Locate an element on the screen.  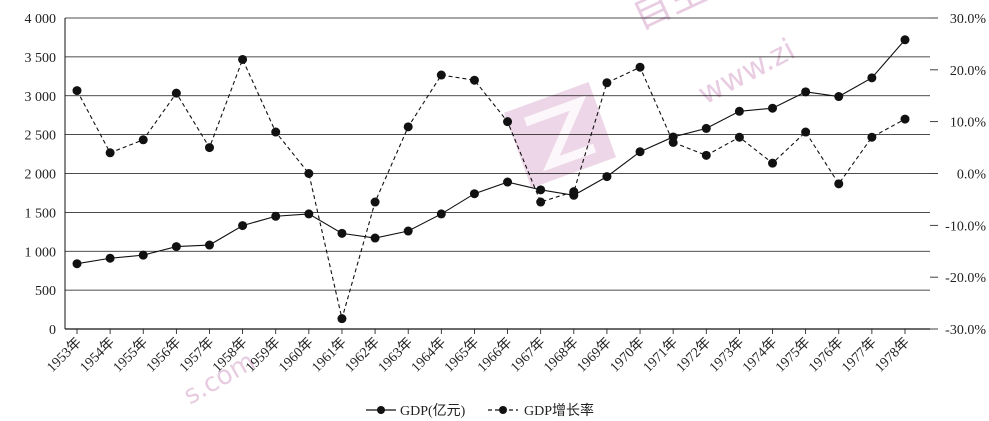
right-axis-ticks: 30.0% 20.0% 10.0% 0.0% -10.0% -20.0% -30.0% is located at coordinates (958, 175).